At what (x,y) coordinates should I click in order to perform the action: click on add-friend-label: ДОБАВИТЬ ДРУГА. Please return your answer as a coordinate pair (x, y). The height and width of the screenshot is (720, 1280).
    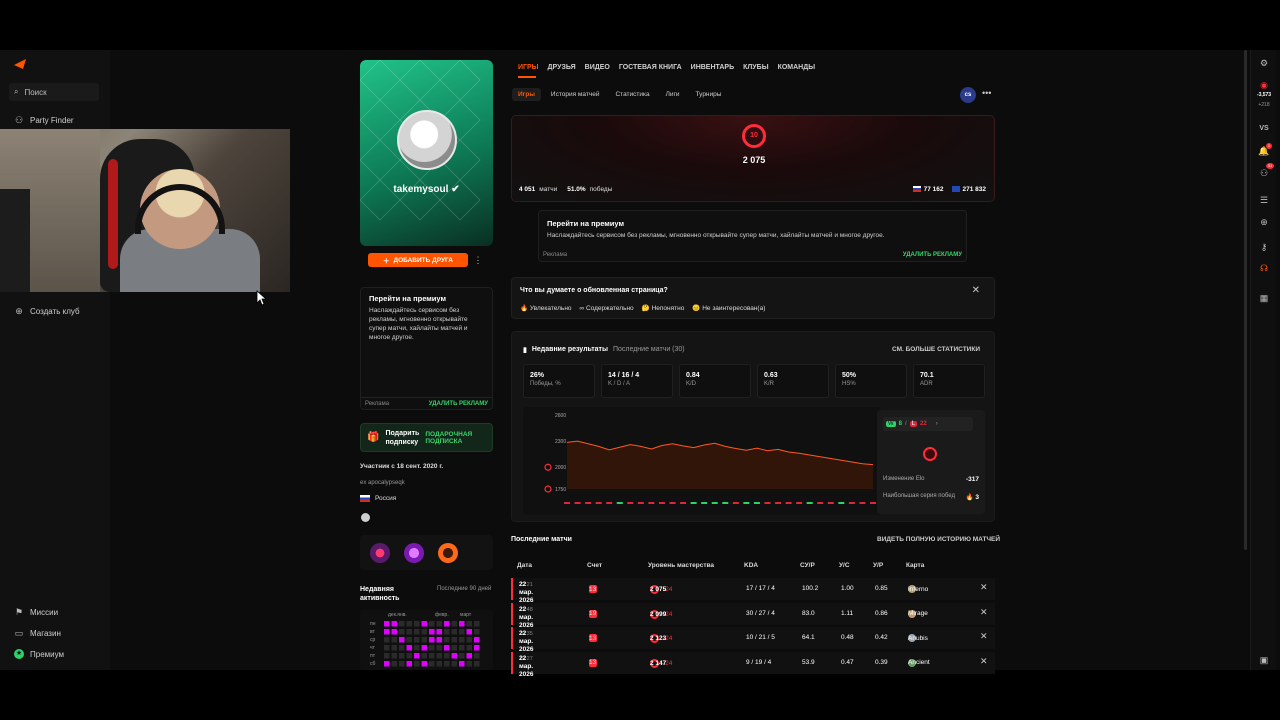
    Looking at the image, I should click on (423, 260).